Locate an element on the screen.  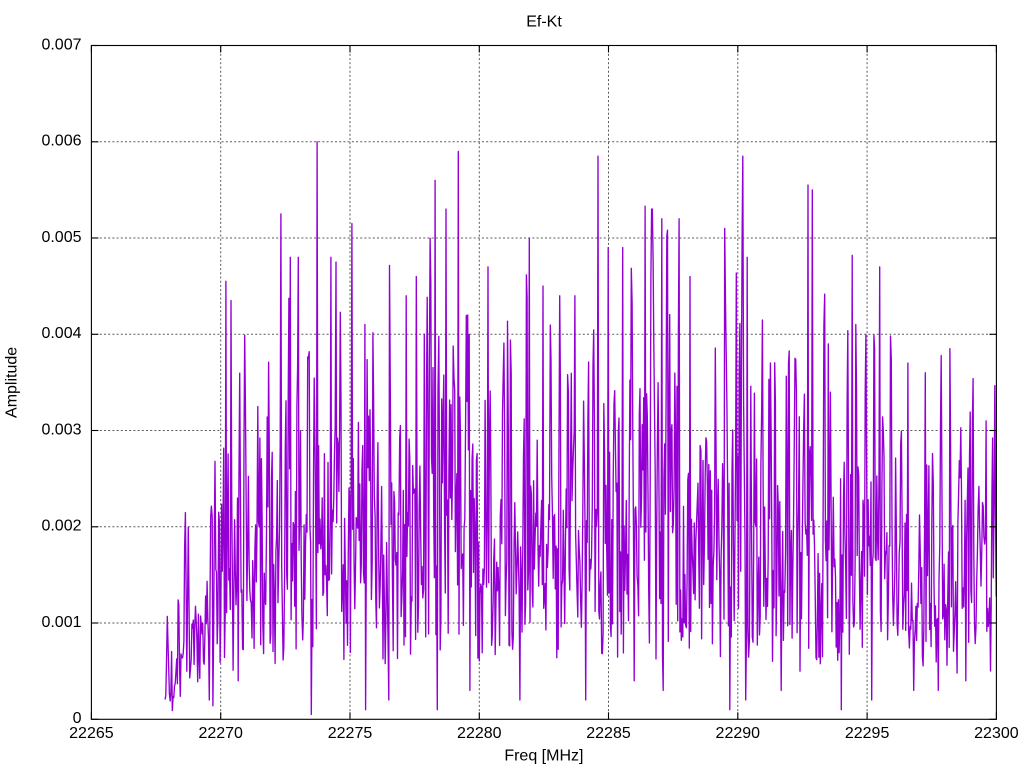
svg-text: 0.006 is located at coordinates (61, 141).